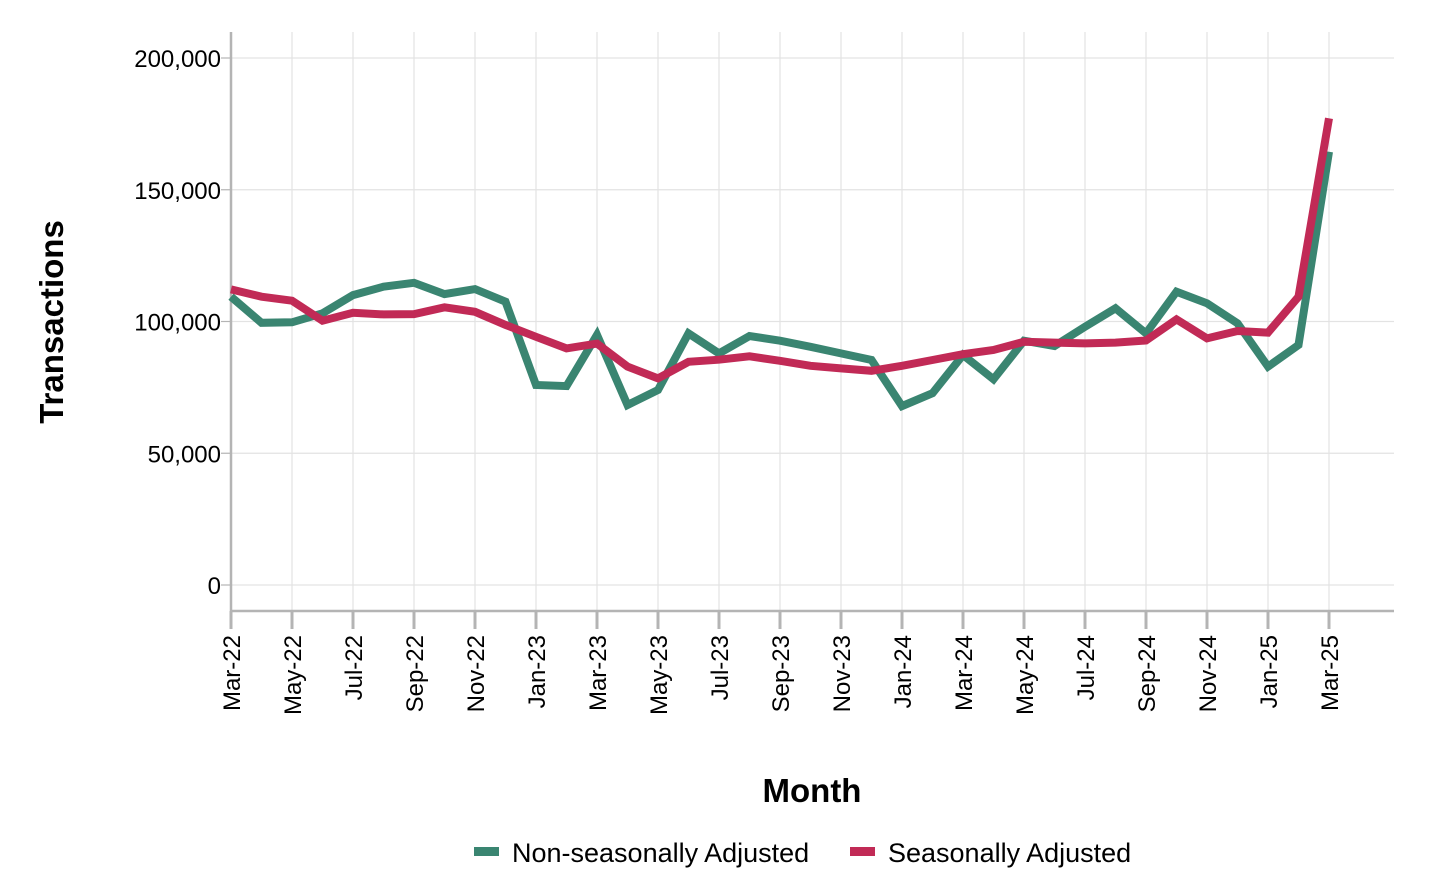 The width and height of the screenshot is (1448, 890). I want to click on x-tick-label: Jan-25, so click(1269, 671).